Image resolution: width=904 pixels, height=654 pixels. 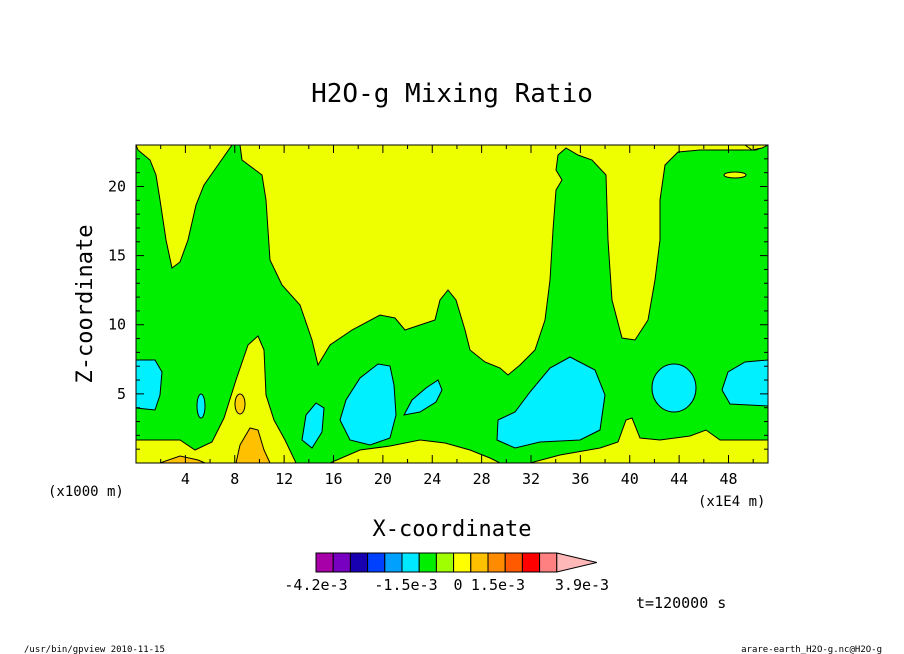 I want to click on x-tick-label: 4, so click(x=185, y=479).